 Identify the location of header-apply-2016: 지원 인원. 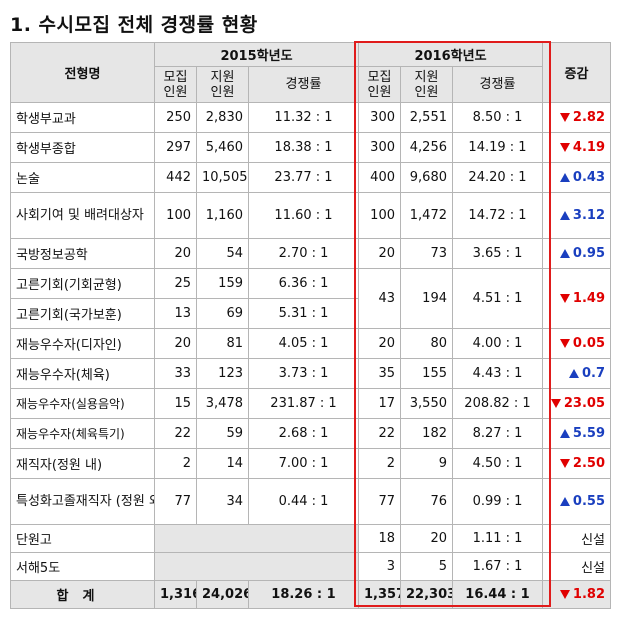
(426, 84).